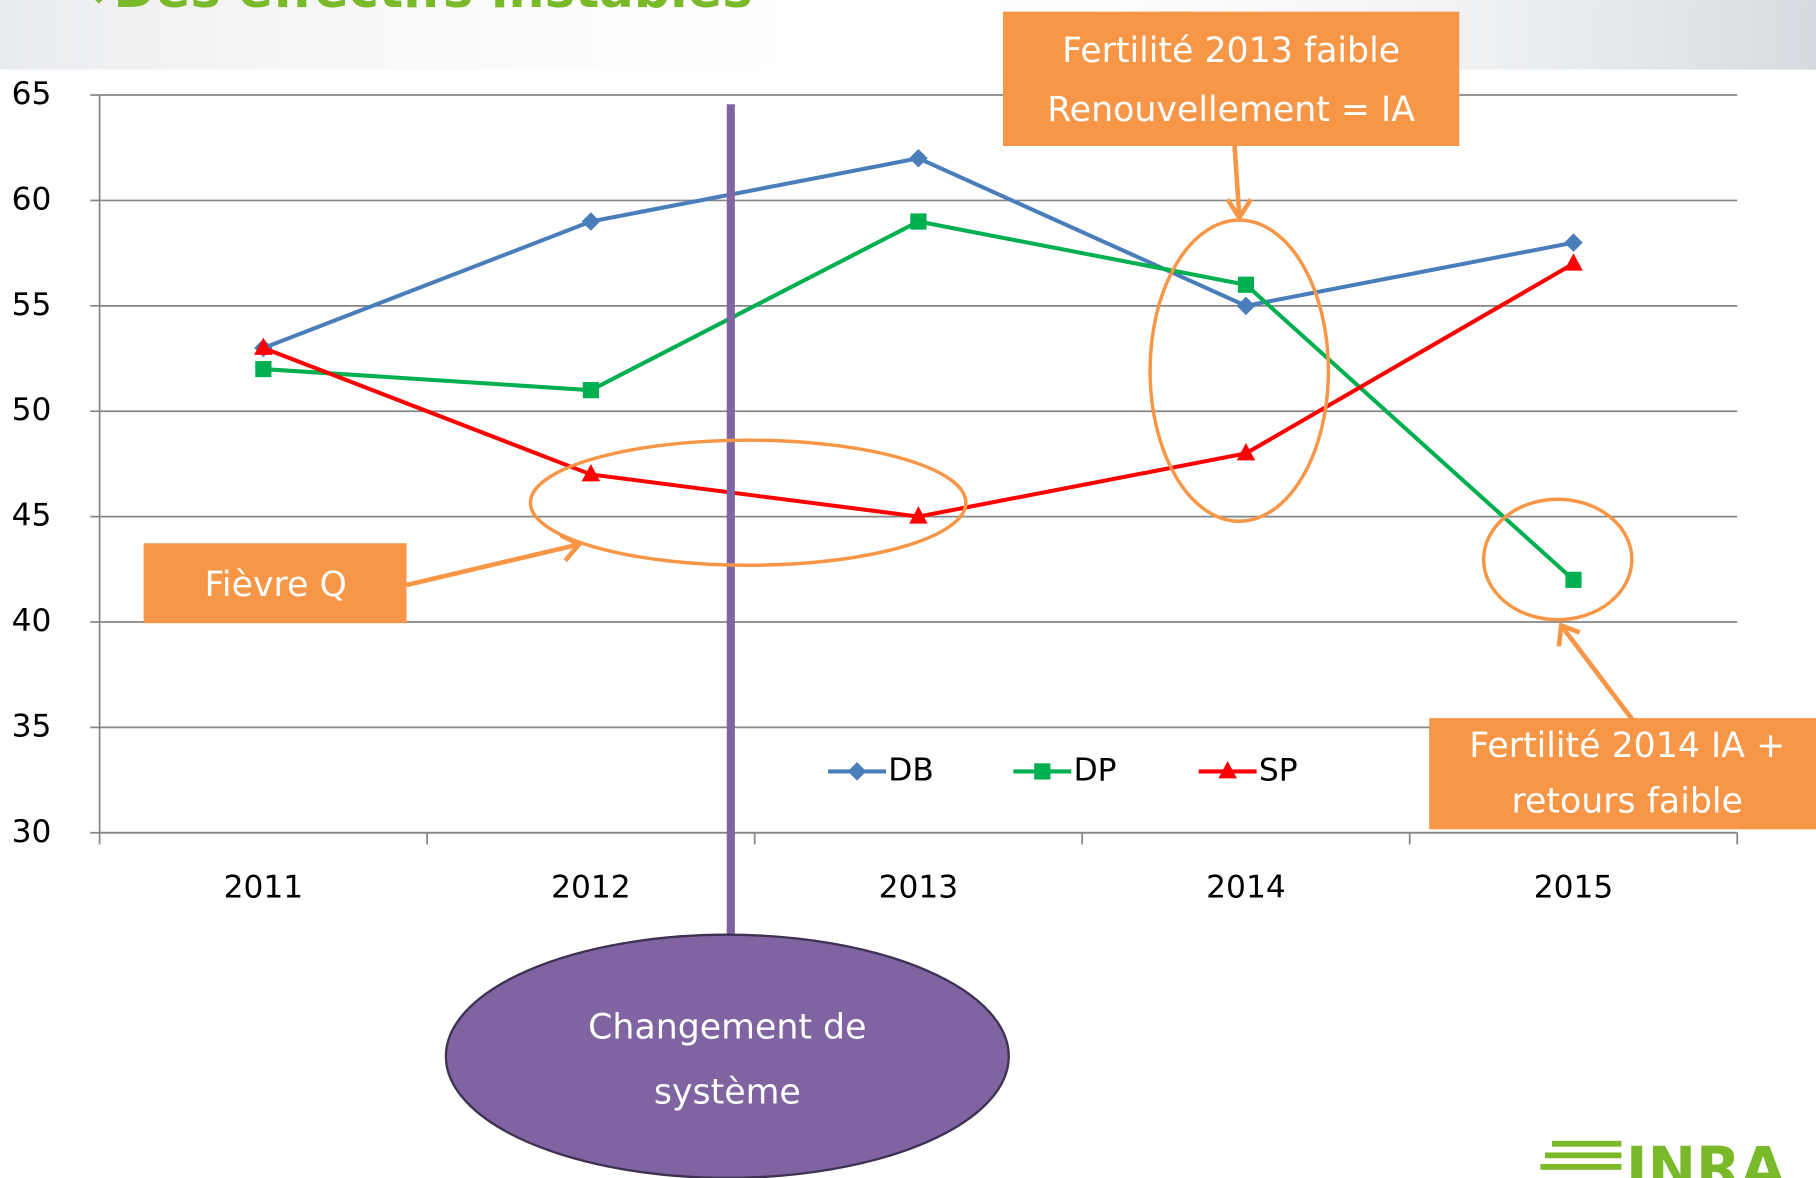 The width and height of the screenshot is (1816, 1178). What do you see at coordinates (727, 1055) in the screenshot?
I see `system-change-bubble` at bounding box center [727, 1055].